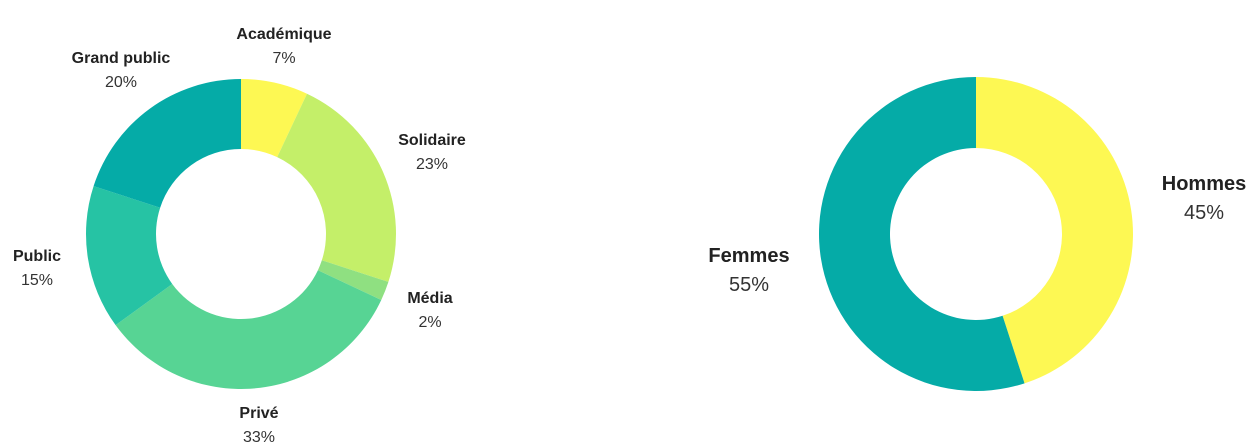 Image resolution: width=1254 pixels, height=447 pixels. I want to click on slice-value-hommes: 45%, so click(1204, 213).